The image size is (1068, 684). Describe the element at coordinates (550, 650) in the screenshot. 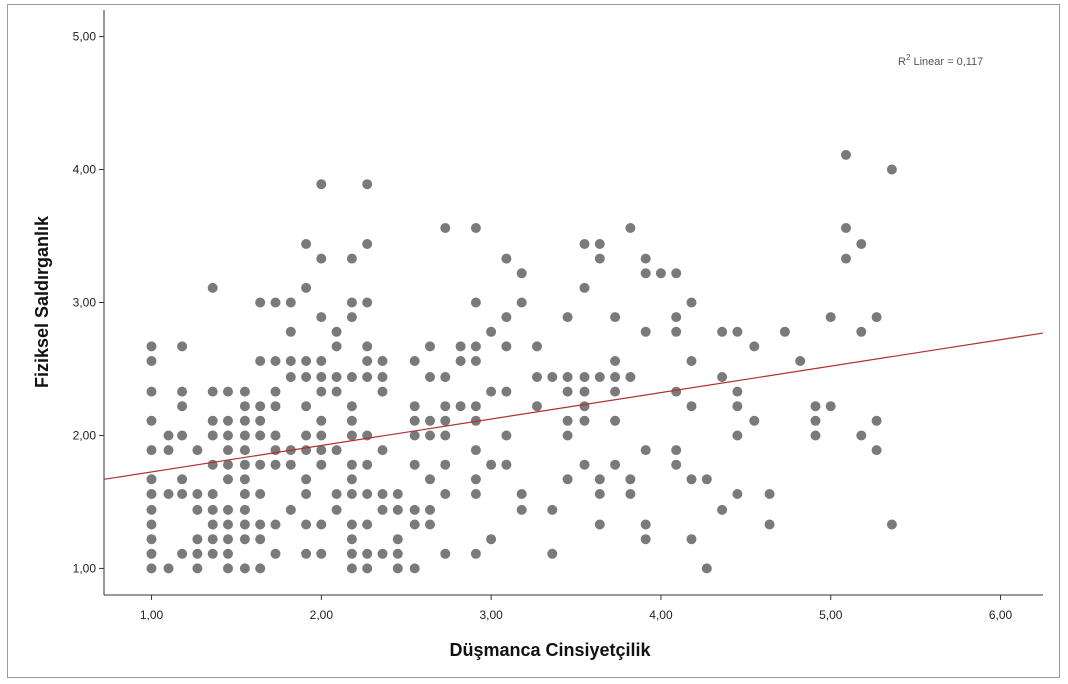

I see `x-axis-title: Düşmanca Cinsiyetçilik` at that location.